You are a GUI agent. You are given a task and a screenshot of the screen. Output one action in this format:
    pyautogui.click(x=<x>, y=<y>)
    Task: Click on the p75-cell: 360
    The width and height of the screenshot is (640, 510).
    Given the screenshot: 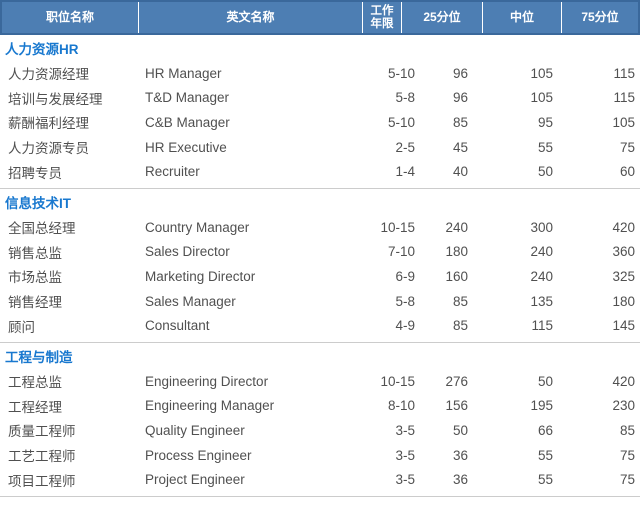 What is the action you would take?
    pyautogui.click(x=623, y=252)
    